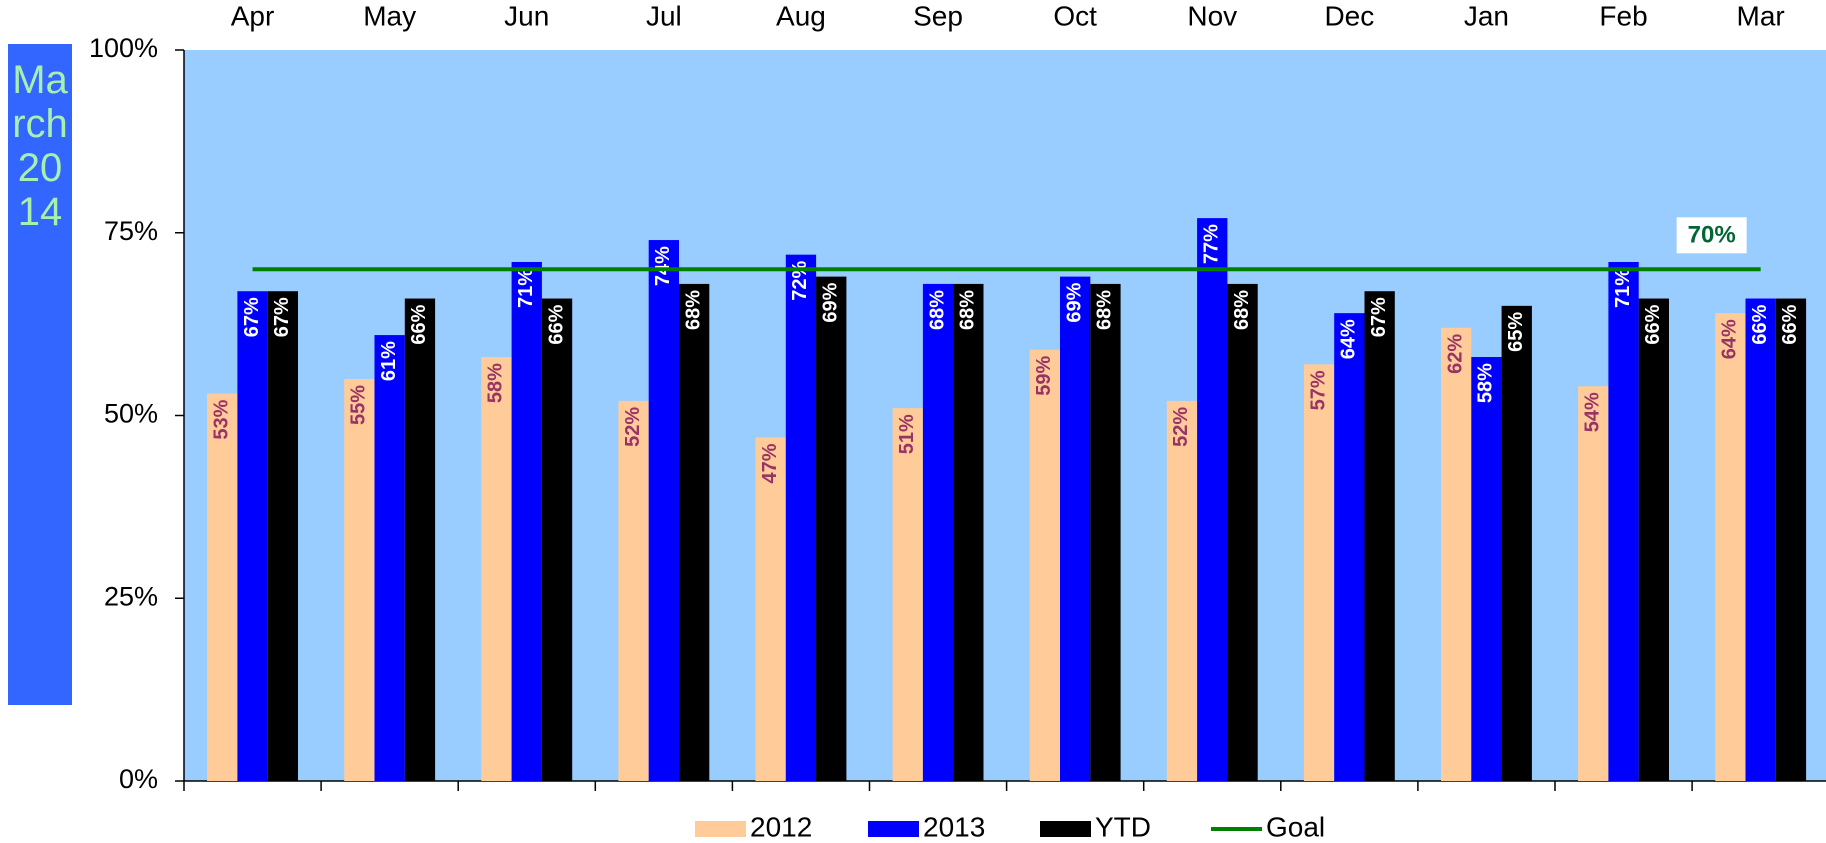  I want to click on value-label: 54%, so click(1593, 412).